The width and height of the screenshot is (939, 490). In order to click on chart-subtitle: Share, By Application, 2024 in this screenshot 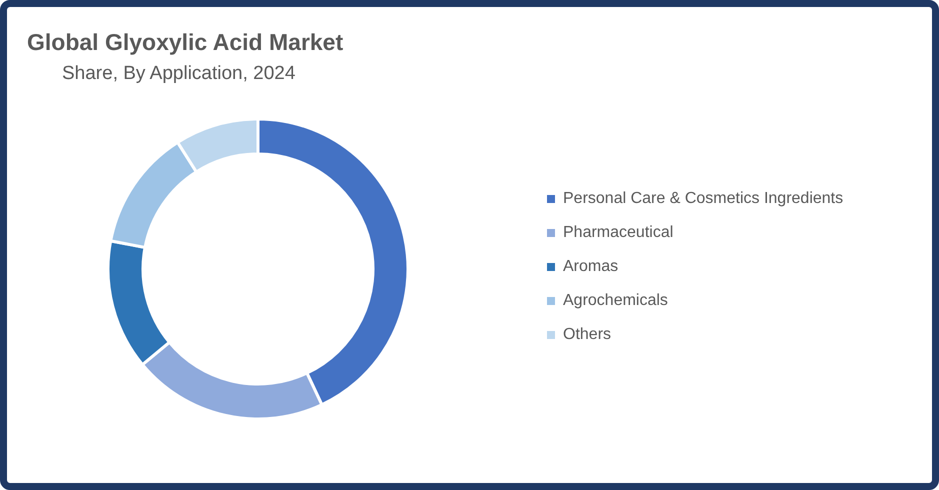, I will do `click(179, 74)`.